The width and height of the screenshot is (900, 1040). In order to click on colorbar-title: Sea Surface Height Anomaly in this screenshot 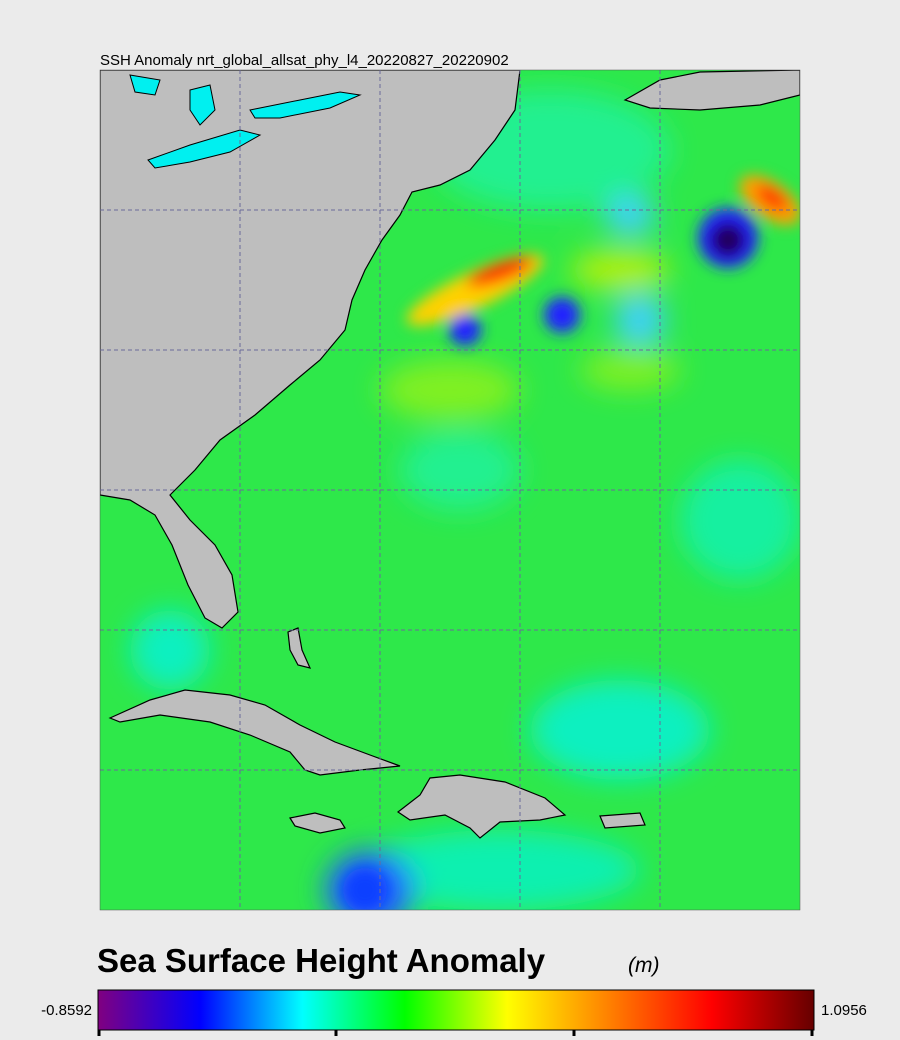, I will do `click(321, 960)`.